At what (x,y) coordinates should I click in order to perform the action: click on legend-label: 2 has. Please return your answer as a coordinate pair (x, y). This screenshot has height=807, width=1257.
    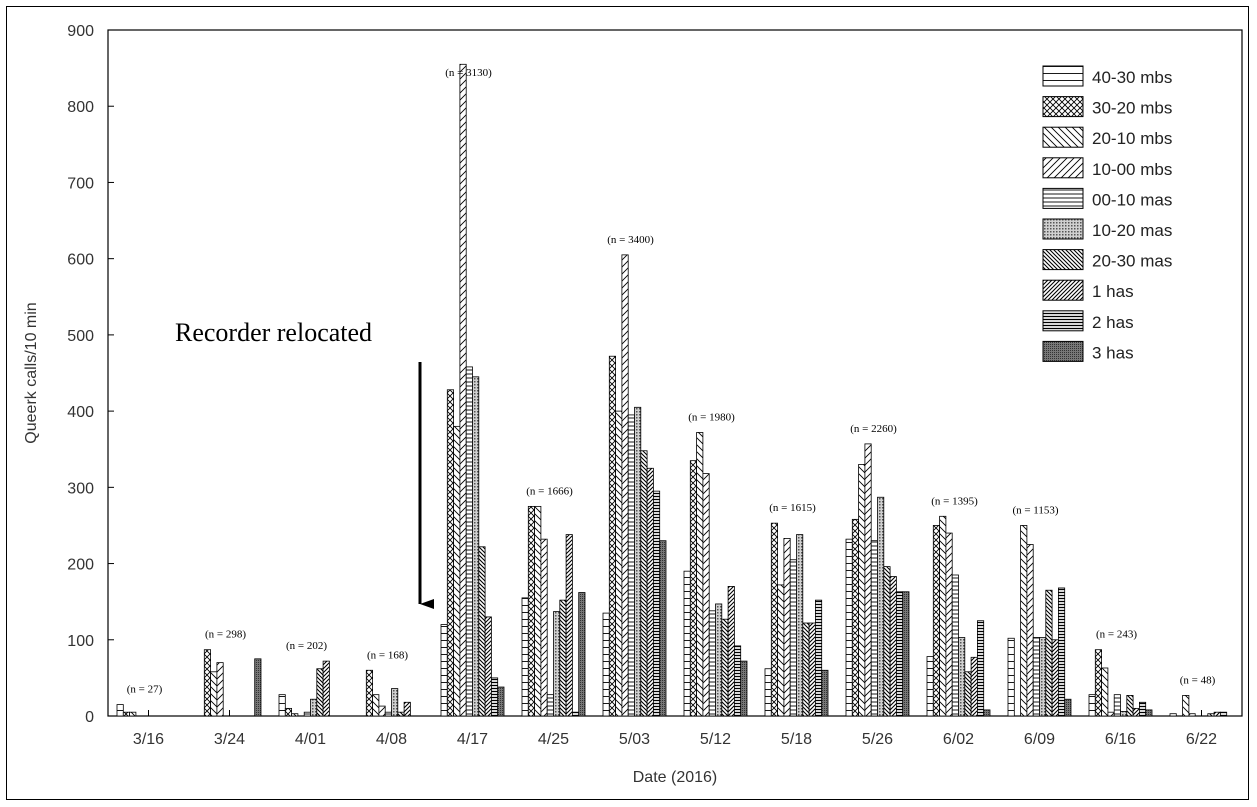
    Looking at the image, I should click on (1113, 322).